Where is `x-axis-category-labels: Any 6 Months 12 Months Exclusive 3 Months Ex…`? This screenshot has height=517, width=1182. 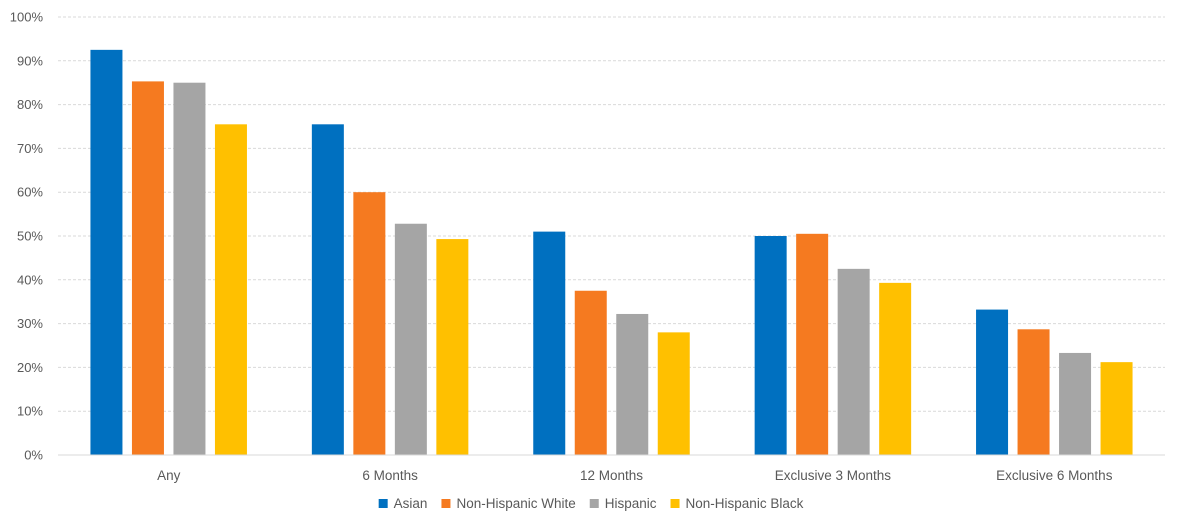
x-axis-category-labels: Any 6 Months 12 Months Exclusive 3 Months Ex… is located at coordinates (635, 475).